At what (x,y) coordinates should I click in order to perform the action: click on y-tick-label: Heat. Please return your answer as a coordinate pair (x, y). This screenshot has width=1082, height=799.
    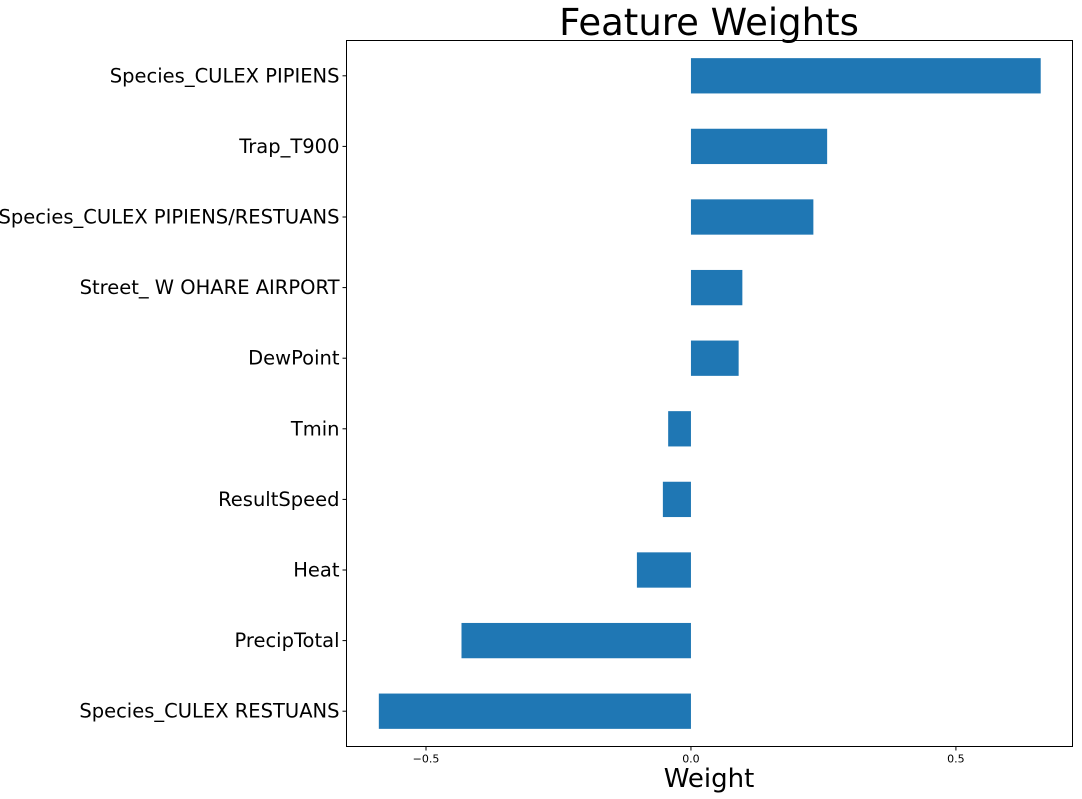
    Looking at the image, I should click on (316, 570).